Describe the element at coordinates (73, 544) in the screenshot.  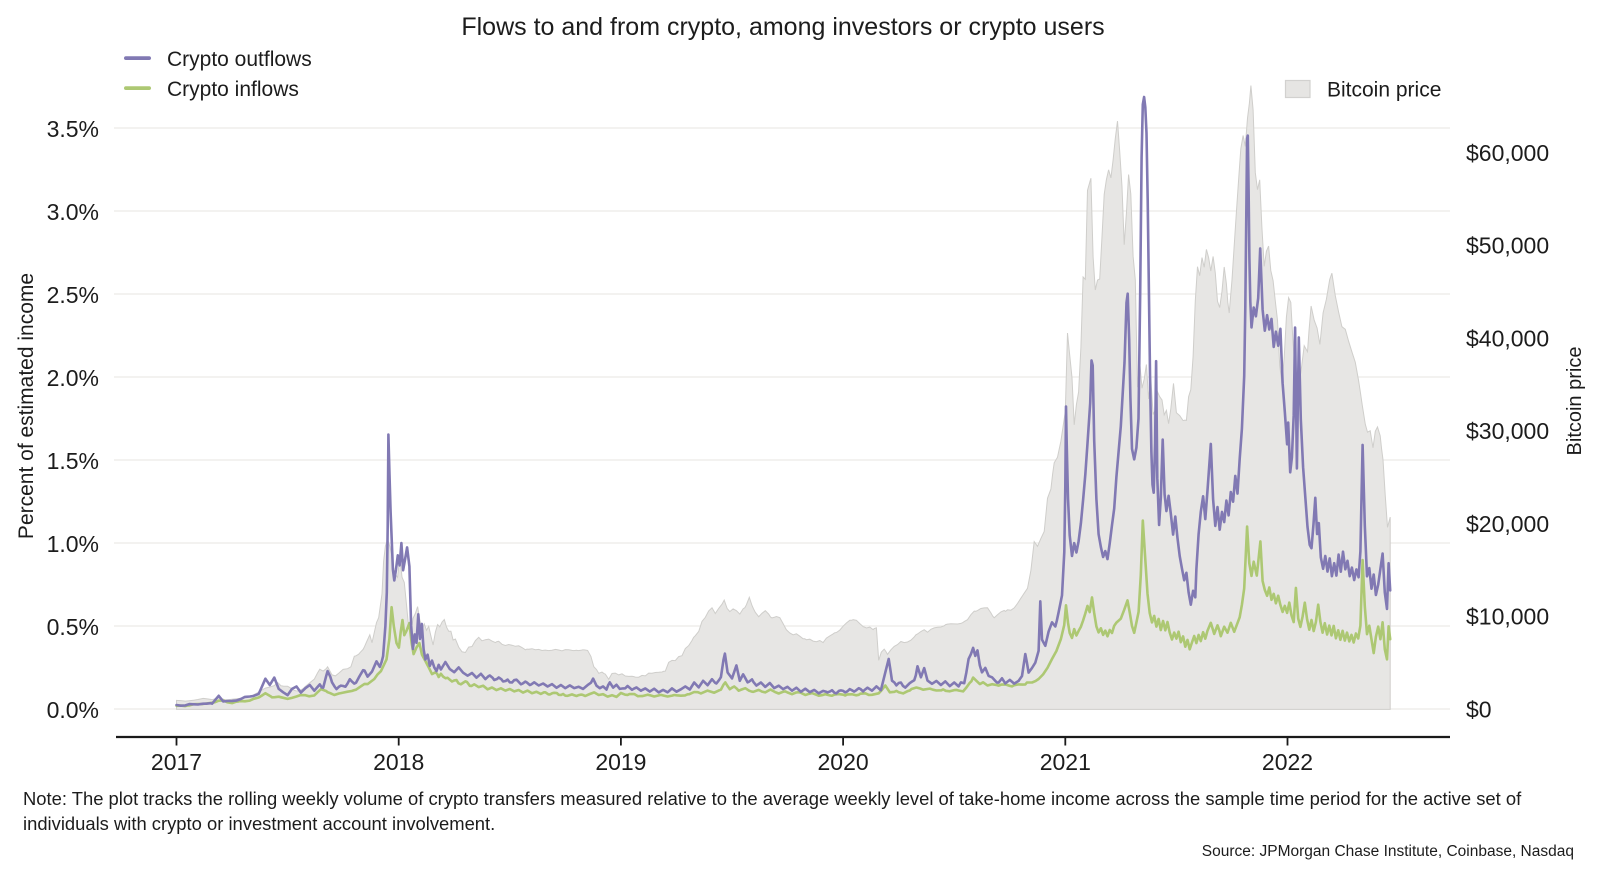
I see `svg-text: 1.0%` at that location.